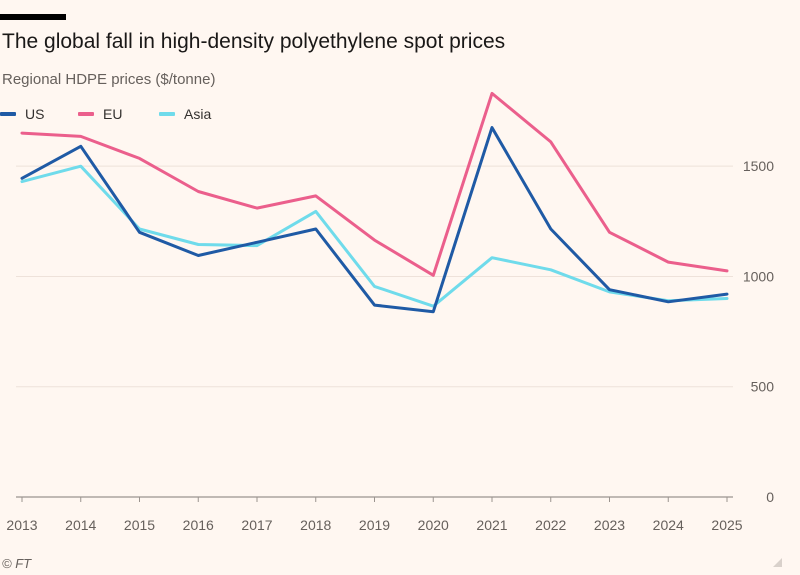  What do you see at coordinates (550, 525) in the screenshot?
I see `x-tick-label-2022: 2022` at bounding box center [550, 525].